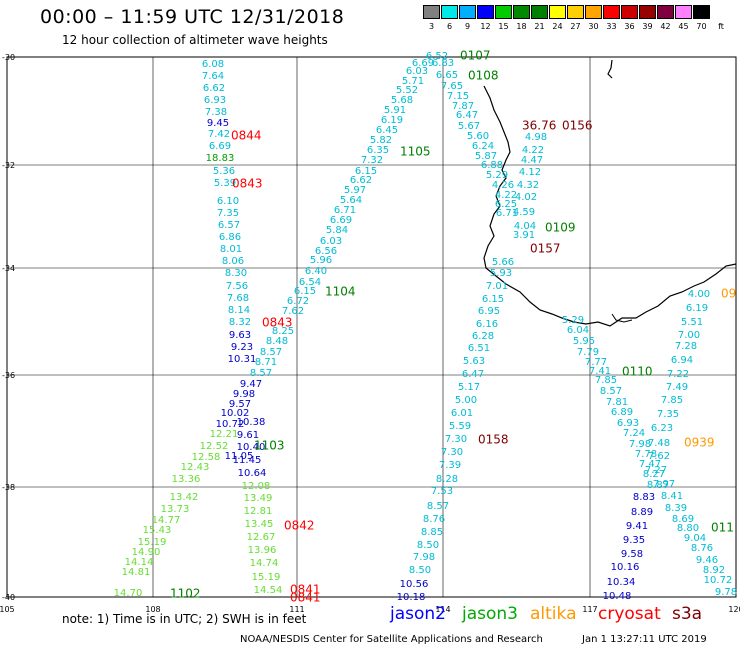 This screenshot has width=740, height=650. I want to click on wave-height-value: 14.81, so click(136, 572).